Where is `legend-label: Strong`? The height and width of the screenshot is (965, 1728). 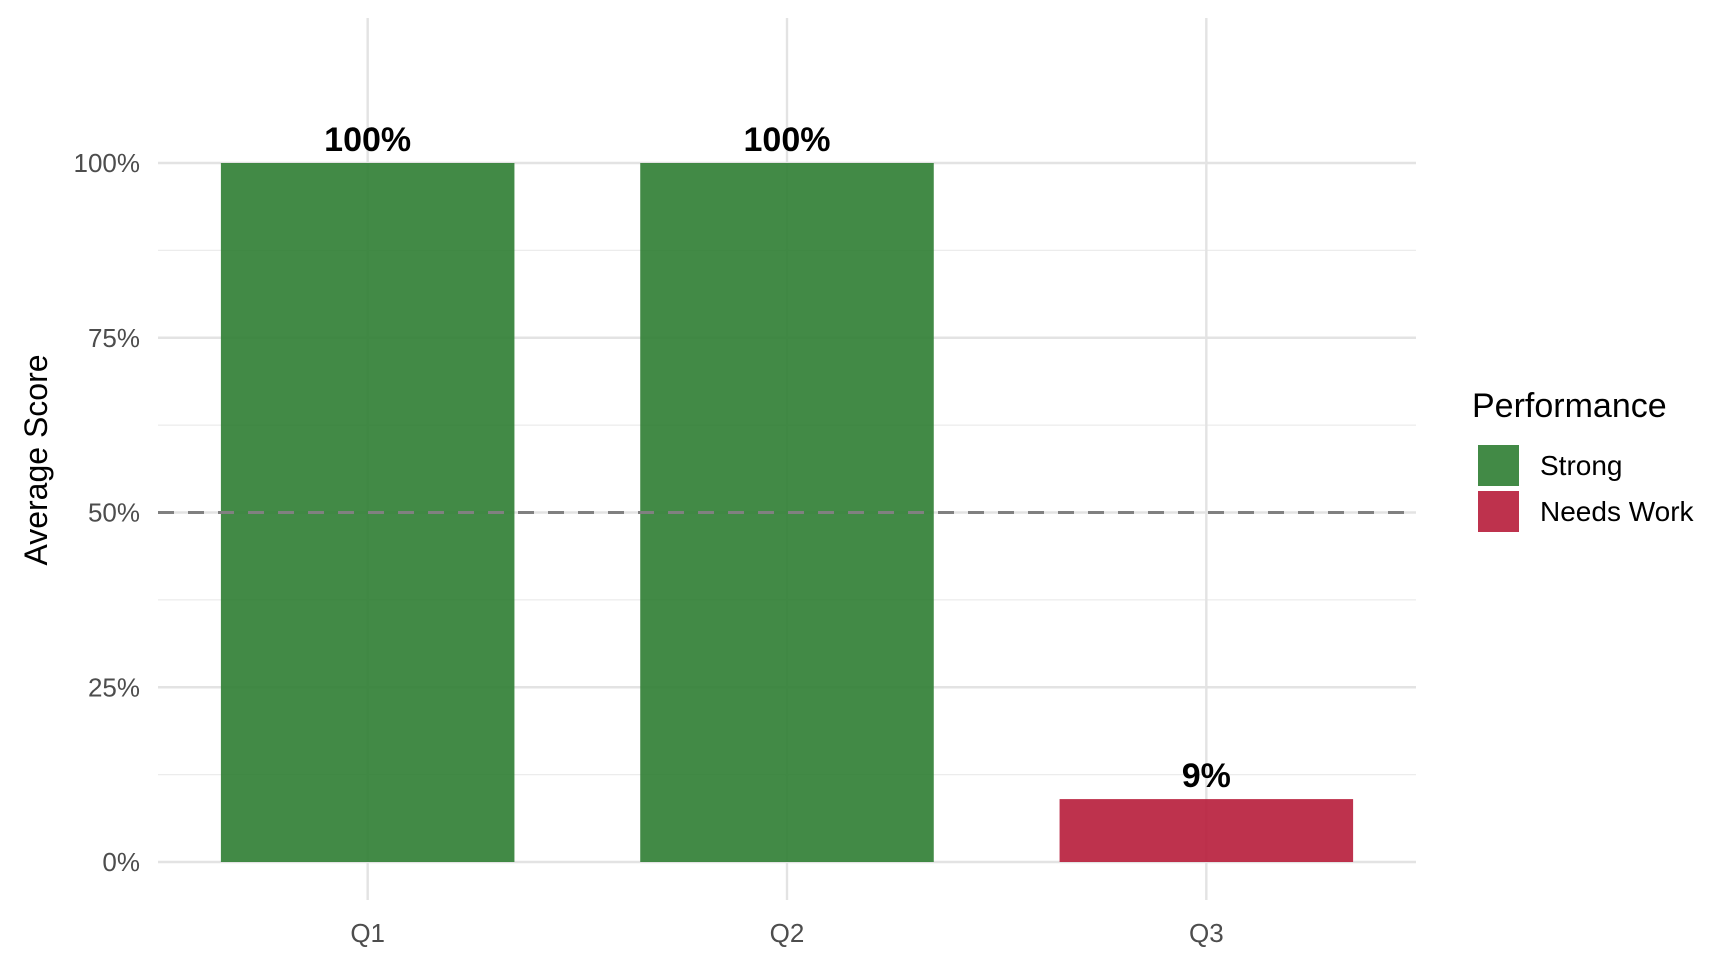 legend-label: Strong is located at coordinates (1581, 465).